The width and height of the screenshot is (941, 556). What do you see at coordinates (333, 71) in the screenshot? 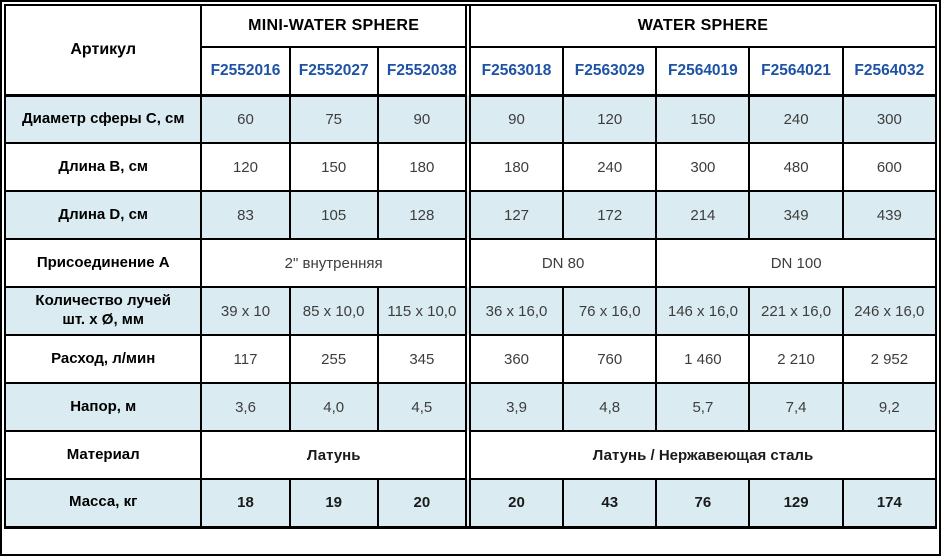
I see `article-number: F2552027` at bounding box center [333, 71].